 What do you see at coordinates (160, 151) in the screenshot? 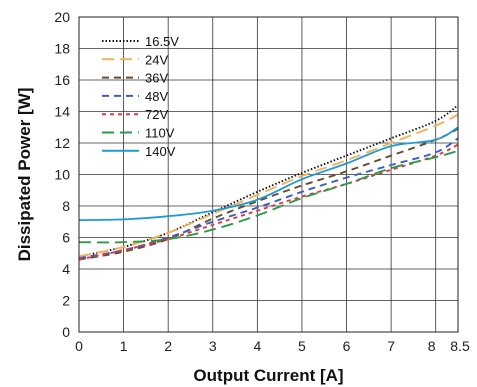
I see `legend-label-140V: 140V` at bounding box center [160, 151].